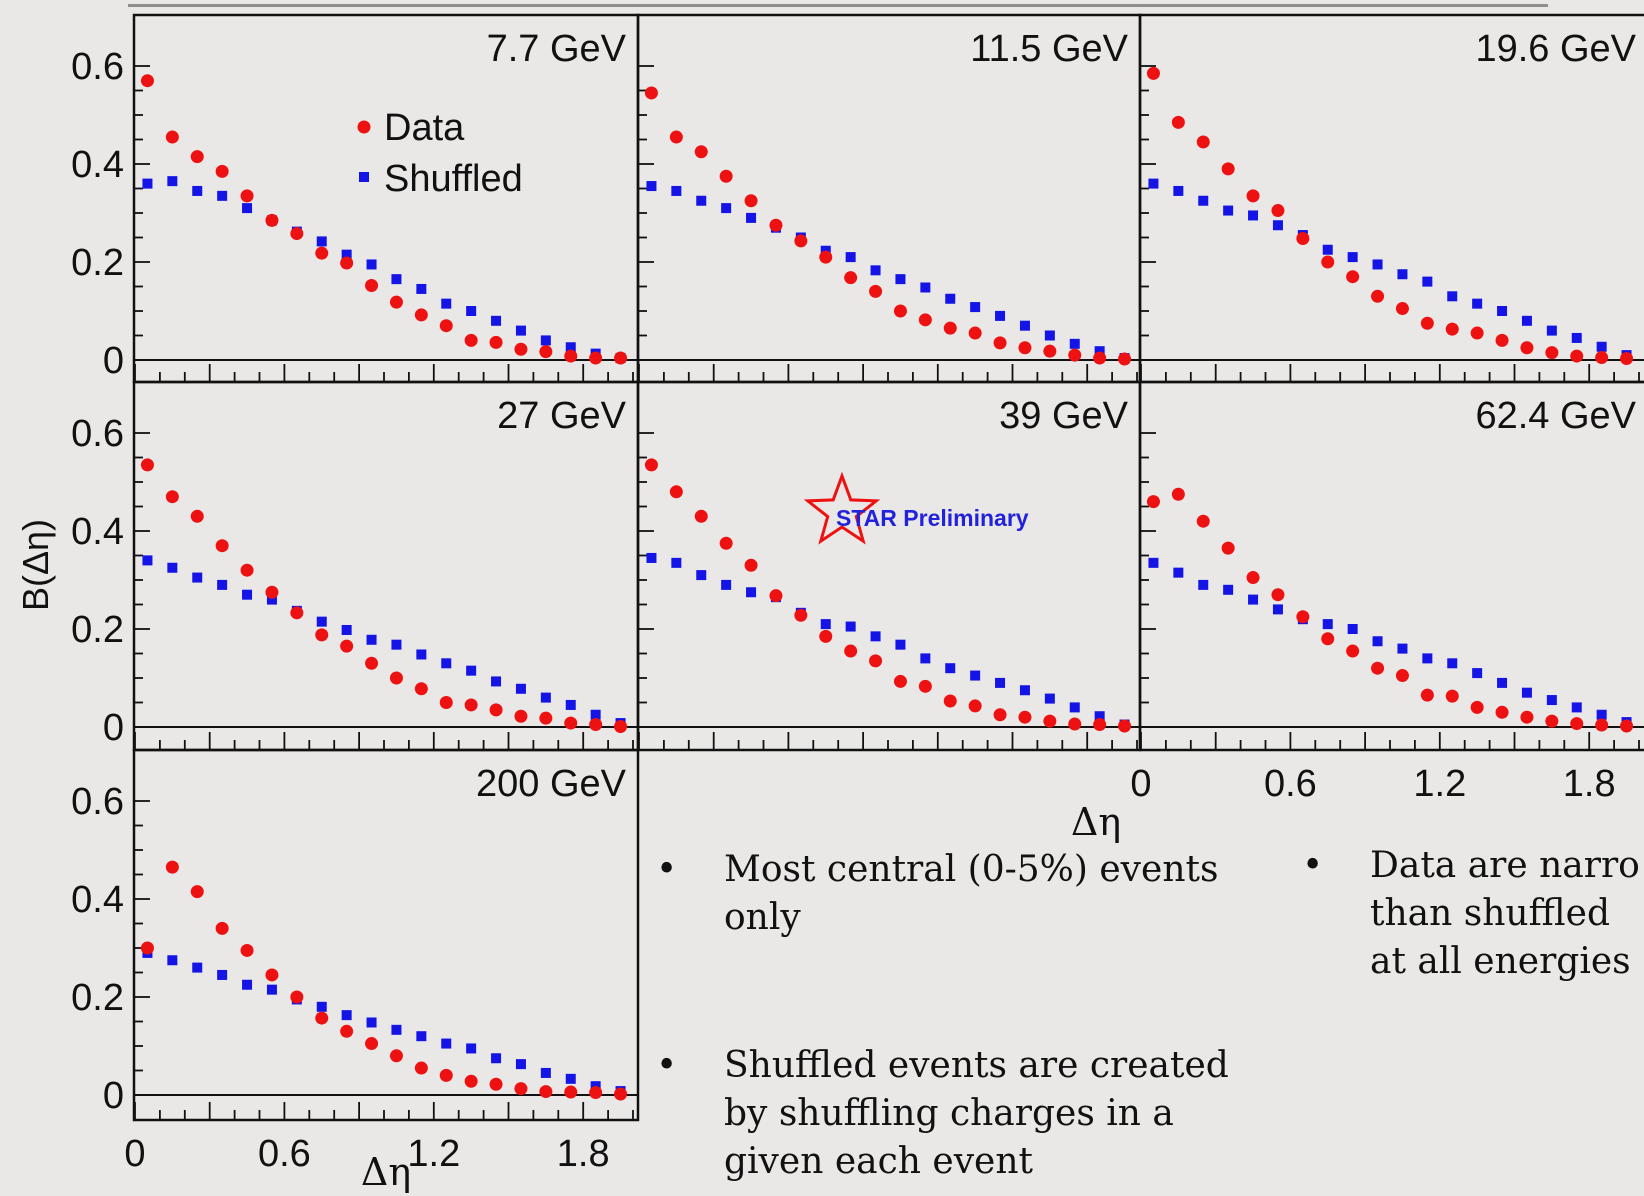  I want to click on legend-data-marker, so click(364, 127).